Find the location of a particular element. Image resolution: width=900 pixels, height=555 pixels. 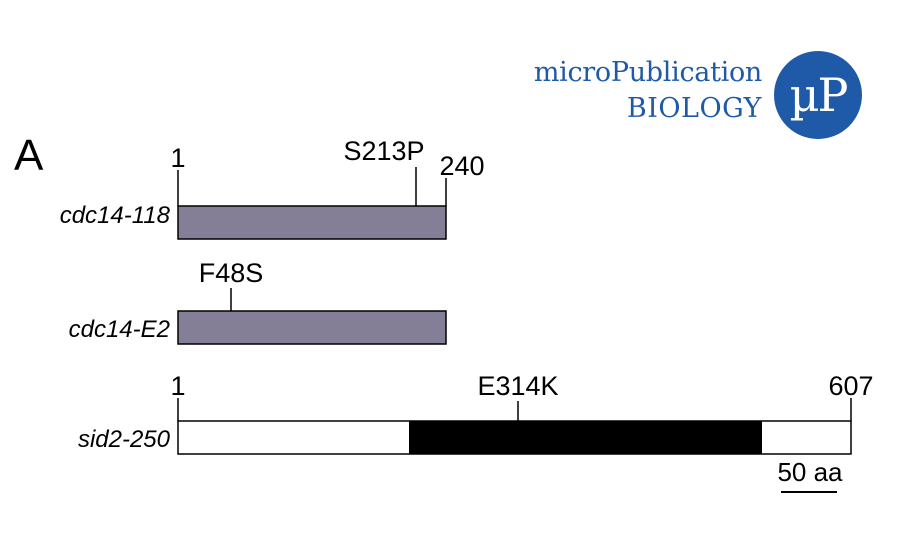

panel-label: A is located at coordinates (29, 155).